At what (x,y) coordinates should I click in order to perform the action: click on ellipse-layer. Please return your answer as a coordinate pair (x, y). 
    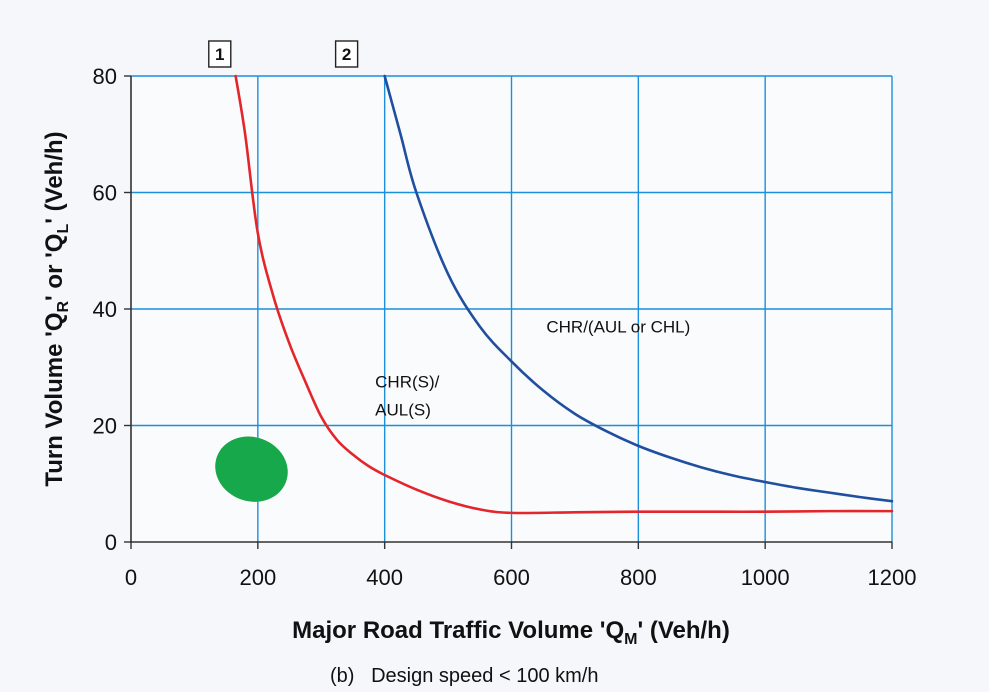
    Looking at the image, I should click on (251, 469).